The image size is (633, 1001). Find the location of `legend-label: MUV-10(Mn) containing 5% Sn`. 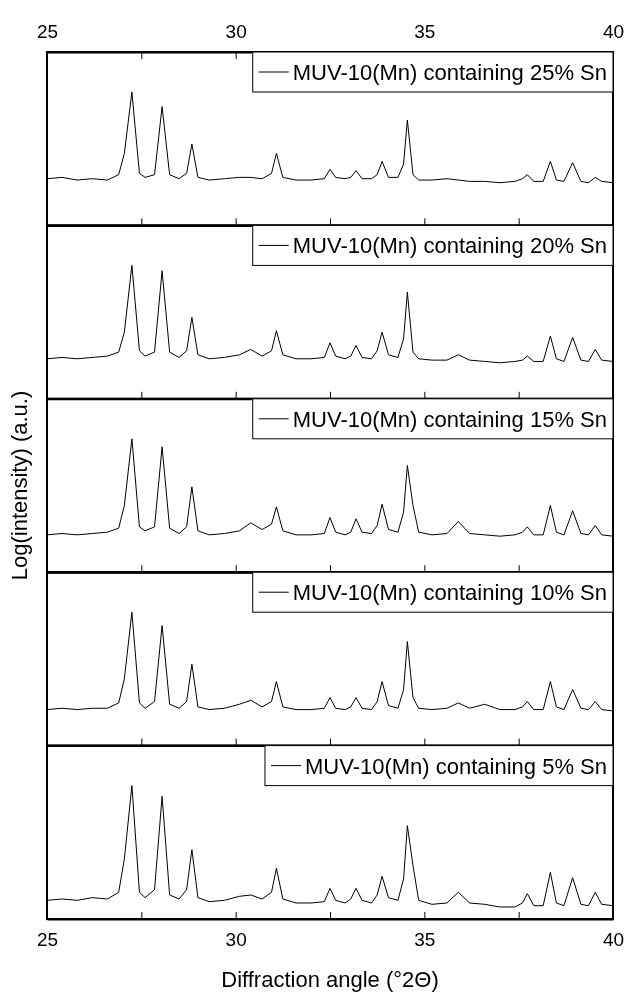

legend-label: MUV-10(Mn) containing 5% Sn is located at coordinates (455, 766).